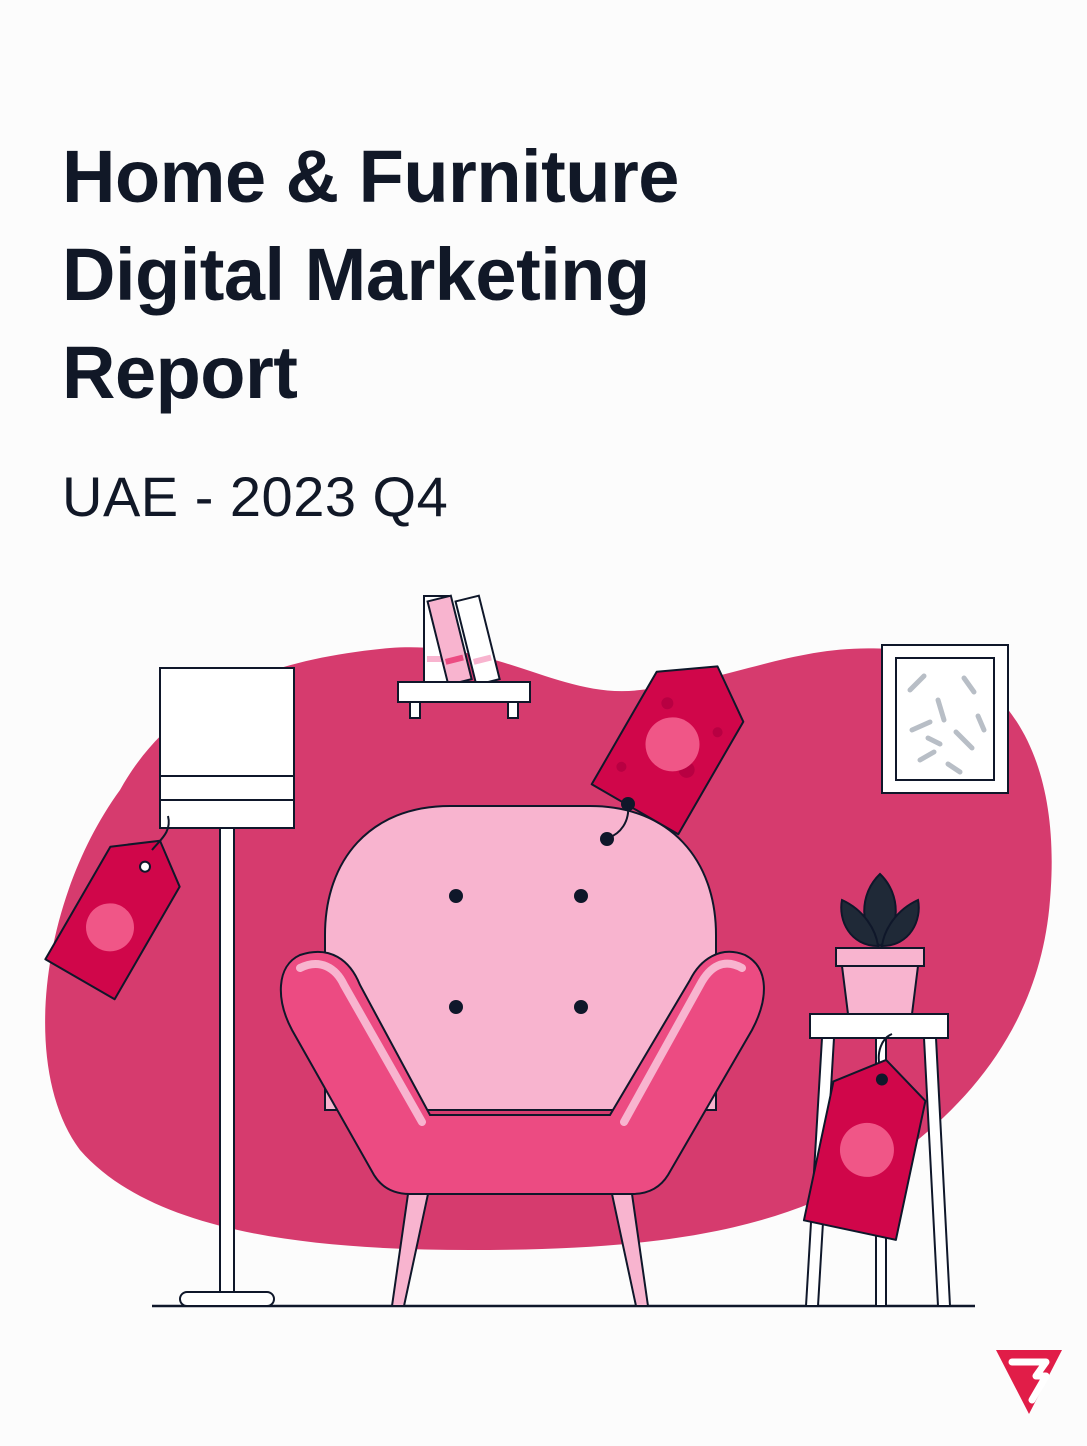  What do you see at coordinates (227, 987) in the screenshot?
I see `floor-lamp` at bounding box center [227, 987].